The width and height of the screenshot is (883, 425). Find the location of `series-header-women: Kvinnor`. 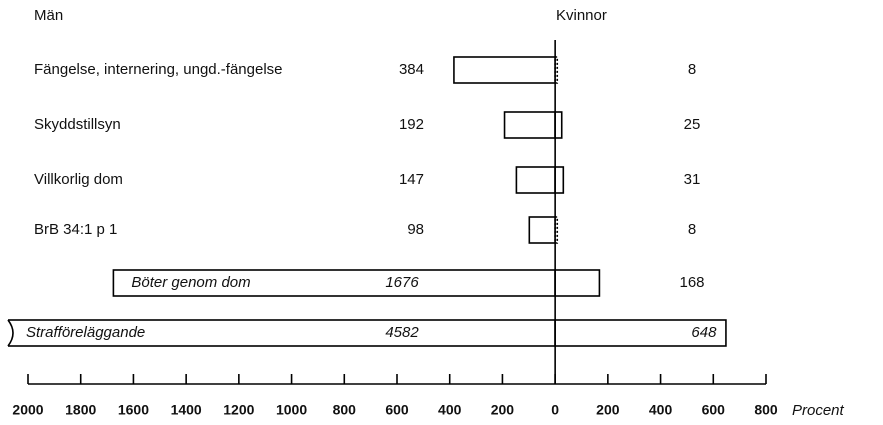

series-header-women: Kvinnor is located at coordinates (581, 15).